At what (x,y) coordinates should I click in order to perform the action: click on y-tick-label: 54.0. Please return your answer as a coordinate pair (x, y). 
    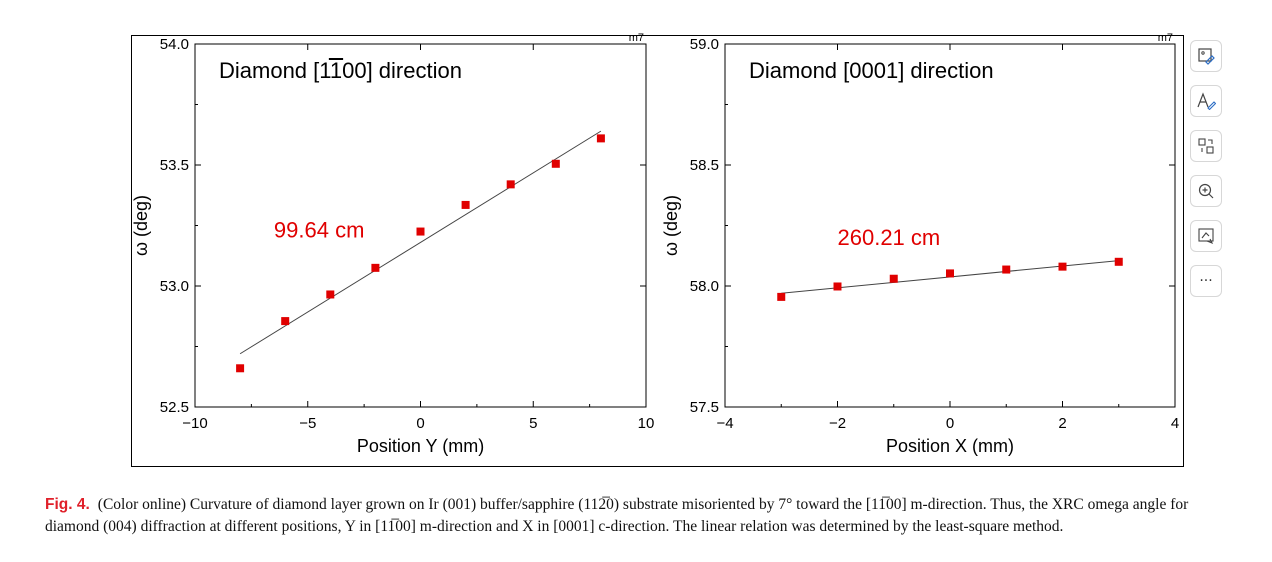
    Looking at the image, I should click on (174, 44).